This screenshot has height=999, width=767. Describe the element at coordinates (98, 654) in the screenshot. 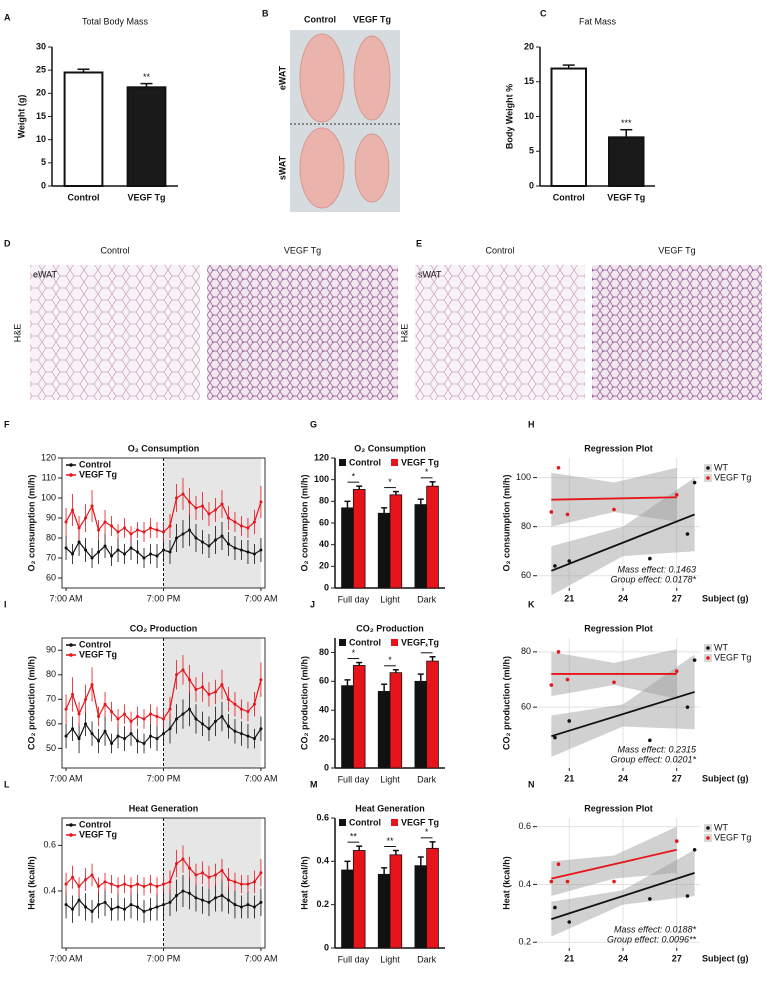

I see `legend-label: VEGF Tg` at that location.